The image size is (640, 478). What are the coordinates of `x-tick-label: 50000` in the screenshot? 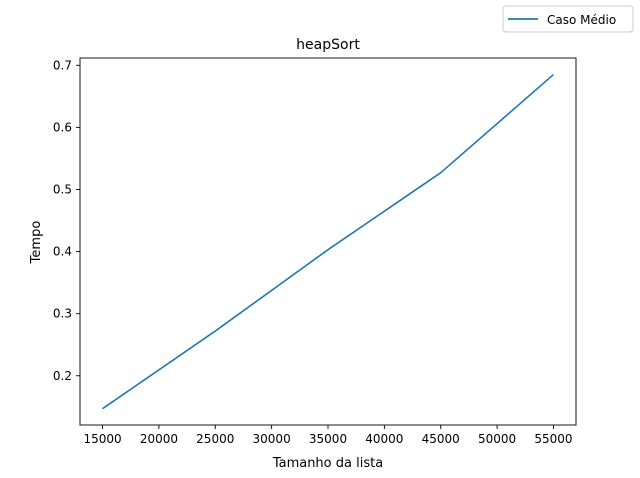 It's located at (497, 439).